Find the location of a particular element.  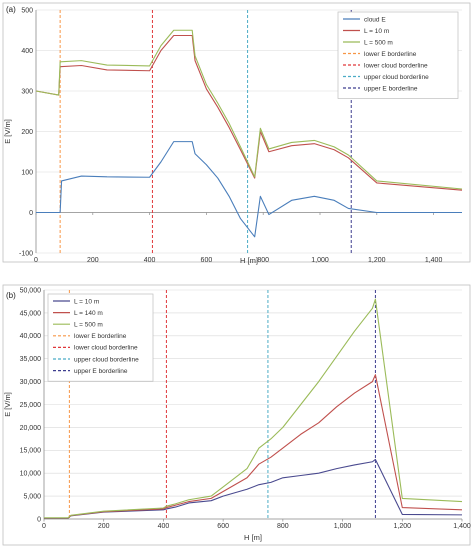

y-tick-label: 25,000 is located at coordinates (31, 405).